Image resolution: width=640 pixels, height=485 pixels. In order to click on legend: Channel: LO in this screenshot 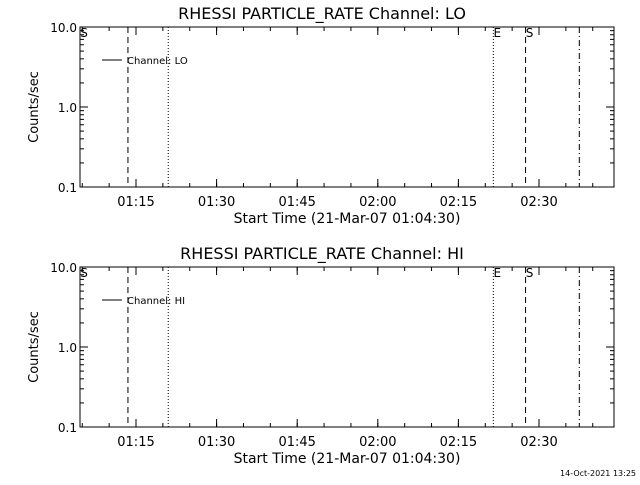, I will do `click(145, 61)`.